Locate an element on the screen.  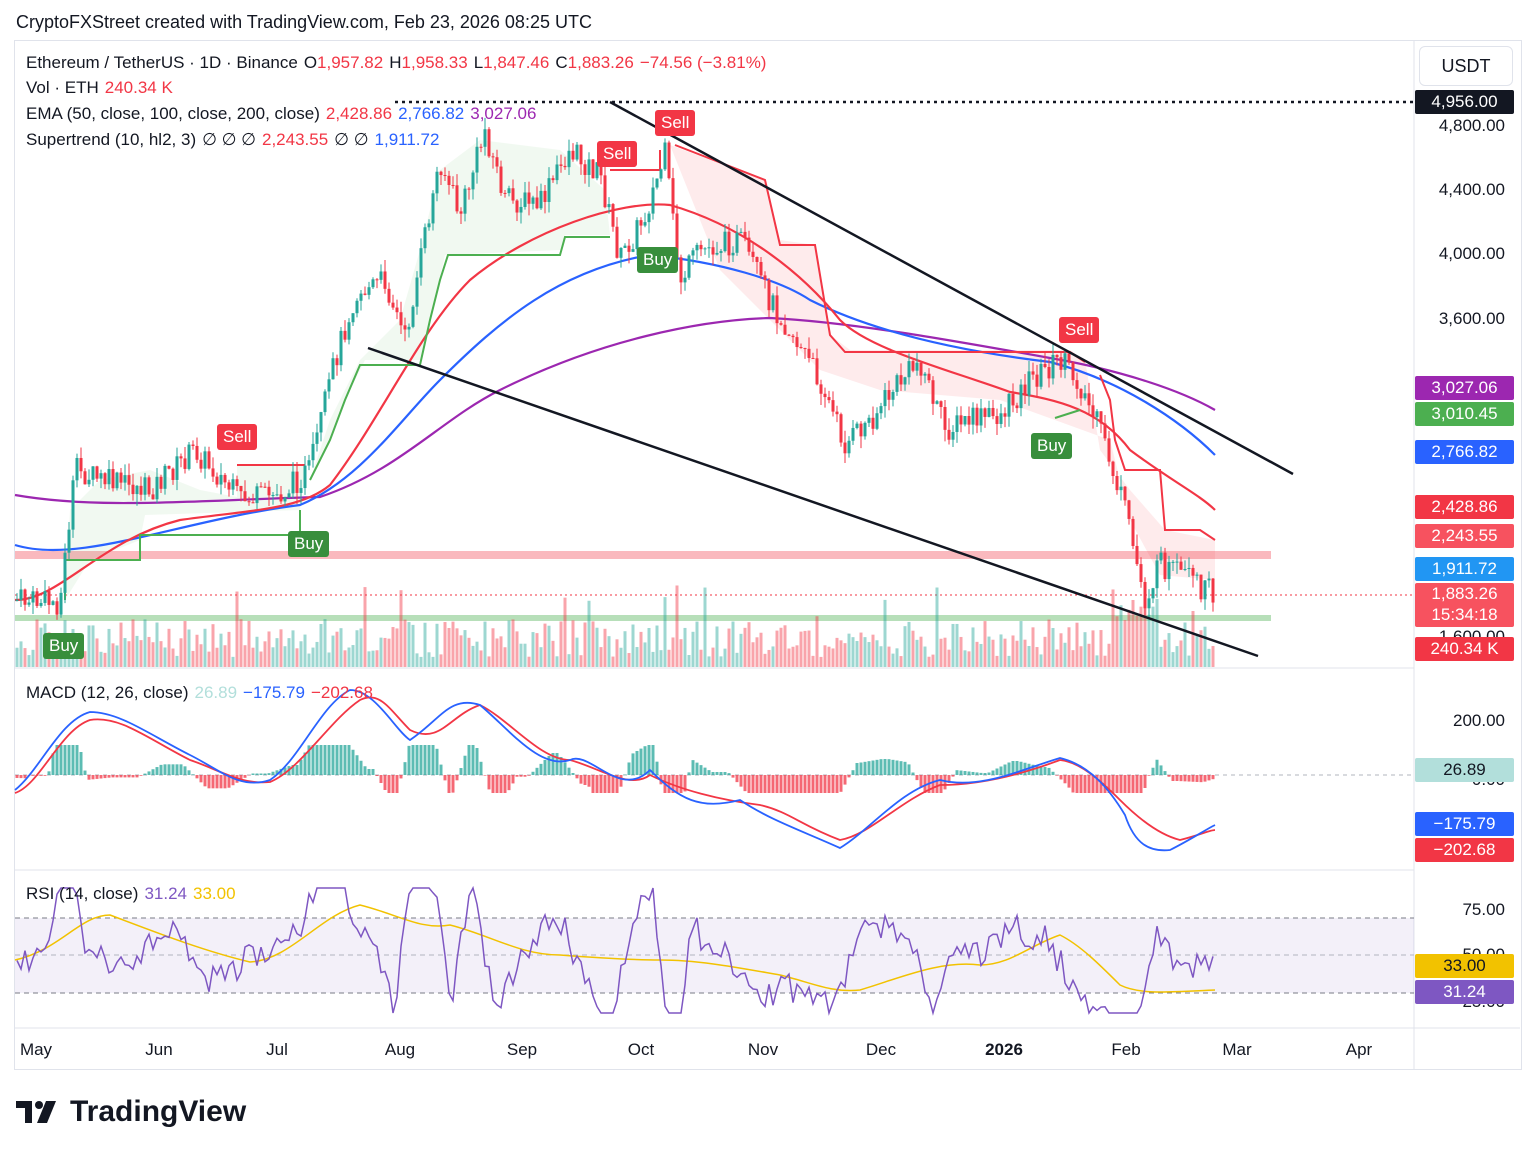
time-axis-label: Oct is located at coordinates (641, 1049).